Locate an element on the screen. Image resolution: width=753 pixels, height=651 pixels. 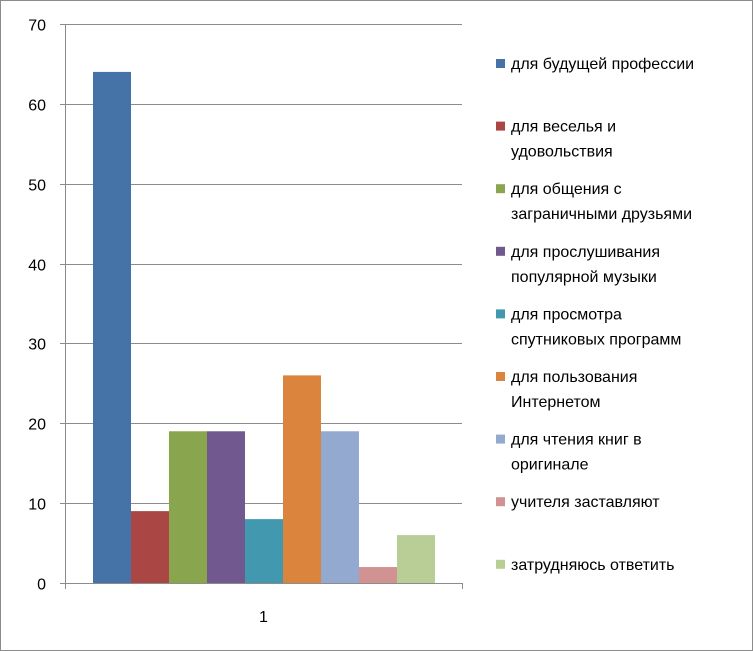
legend-label: учителя заставляют is located at coordinates (585, 502).